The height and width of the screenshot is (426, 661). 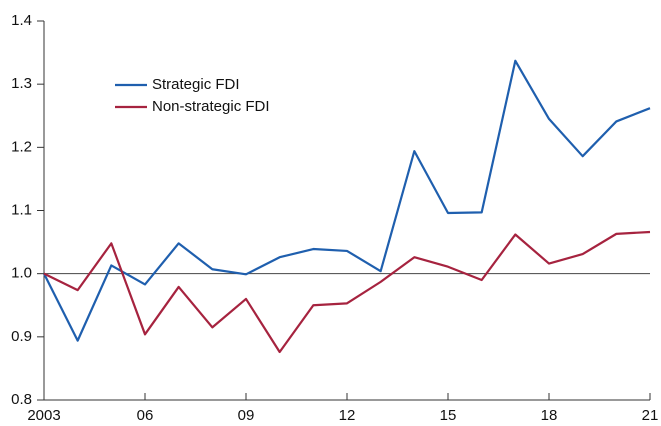 What do you see at coordinates (43, 415) in the screenshot?
I see `x-tick-label: 2003` at bounding box center [43, 415].